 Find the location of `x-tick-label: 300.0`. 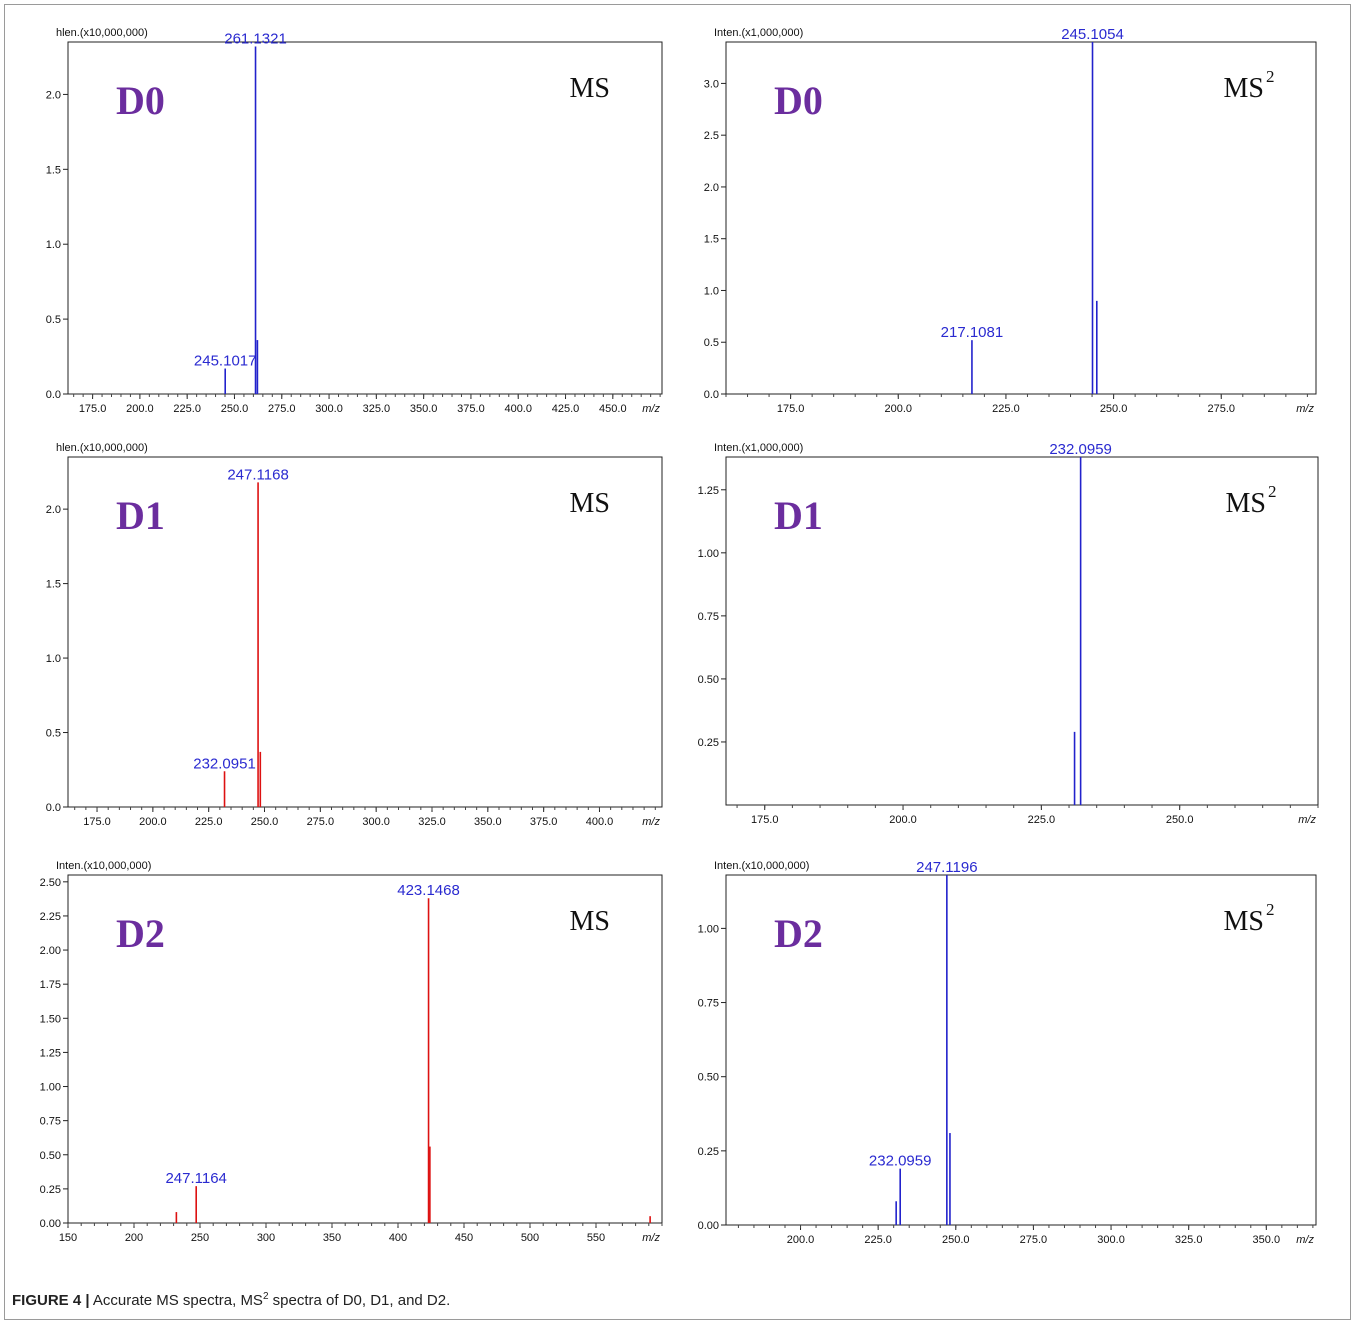

x-tick-label: 300.0 is located at coordinates (329, 409).